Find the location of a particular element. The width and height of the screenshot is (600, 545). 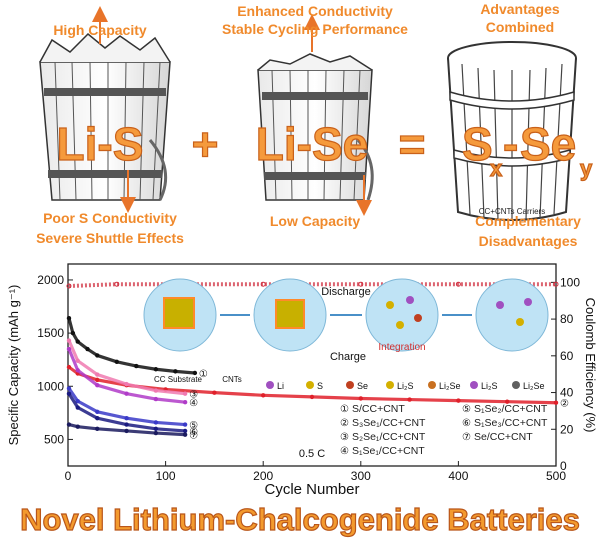

legend-entry: S/CC+CNT is located at coordinates (378, 409).